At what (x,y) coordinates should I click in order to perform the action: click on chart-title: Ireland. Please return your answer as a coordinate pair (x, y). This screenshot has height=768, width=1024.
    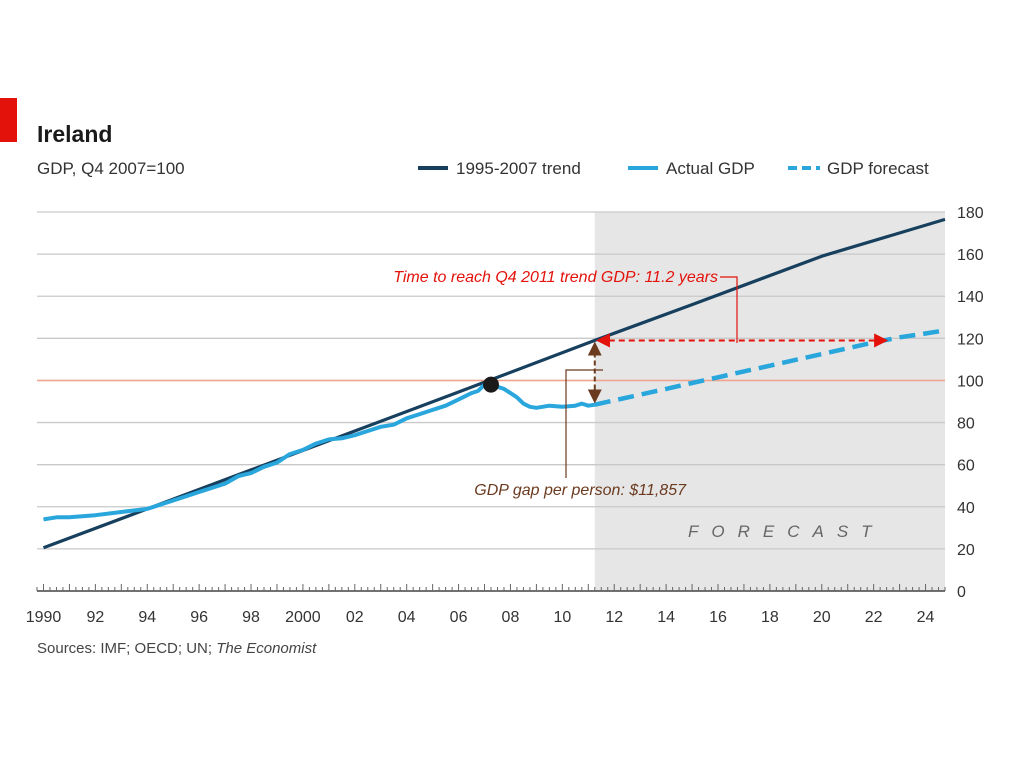
    Looking at the image, I should click on (74, 134).